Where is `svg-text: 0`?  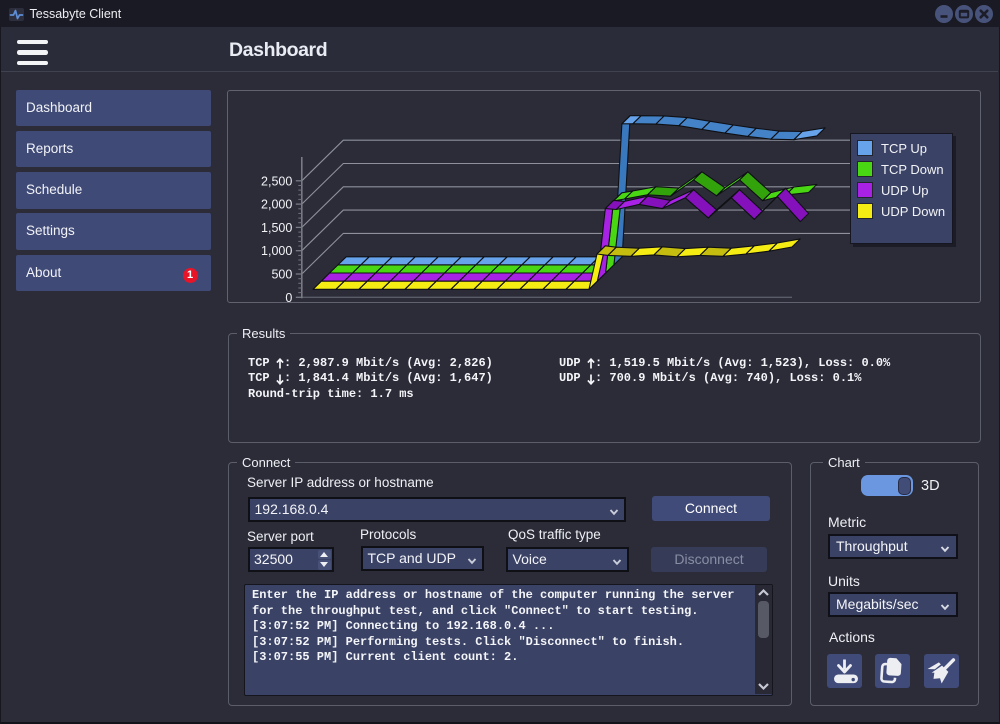
svg-text: 0 is located at coordinates (288, 297).